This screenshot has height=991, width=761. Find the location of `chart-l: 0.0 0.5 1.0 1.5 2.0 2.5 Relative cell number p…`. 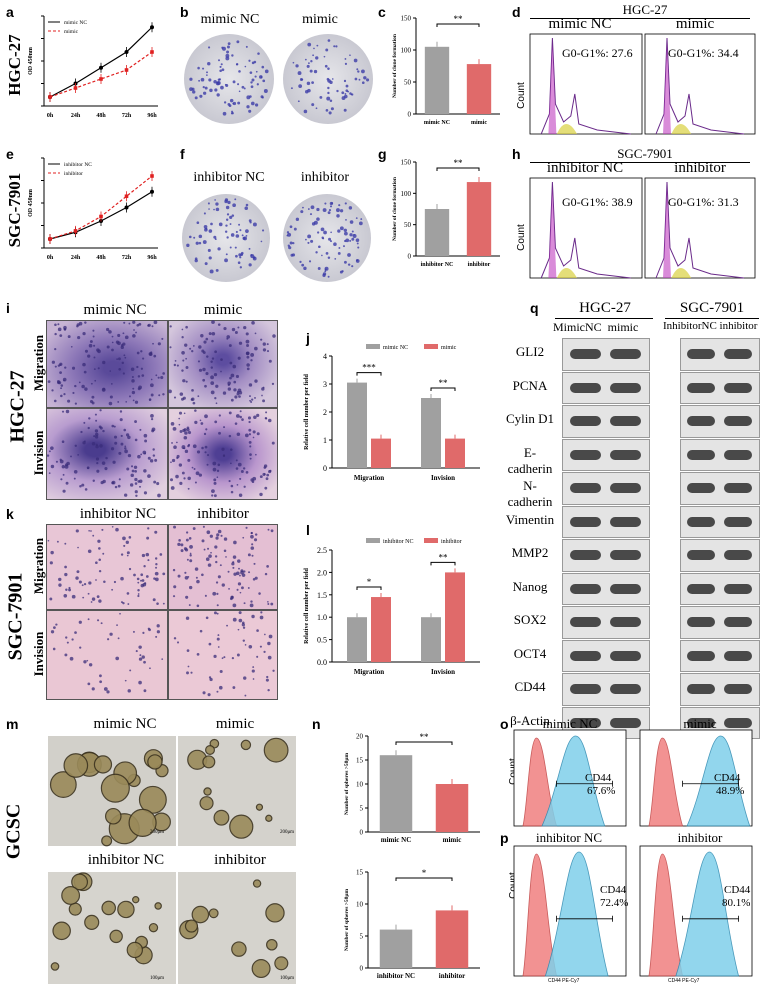

chart-l: 0.0 0.5 1.0 1.5 2.0 2.5 Relative cell number p… is located at coordinates (392, 607).